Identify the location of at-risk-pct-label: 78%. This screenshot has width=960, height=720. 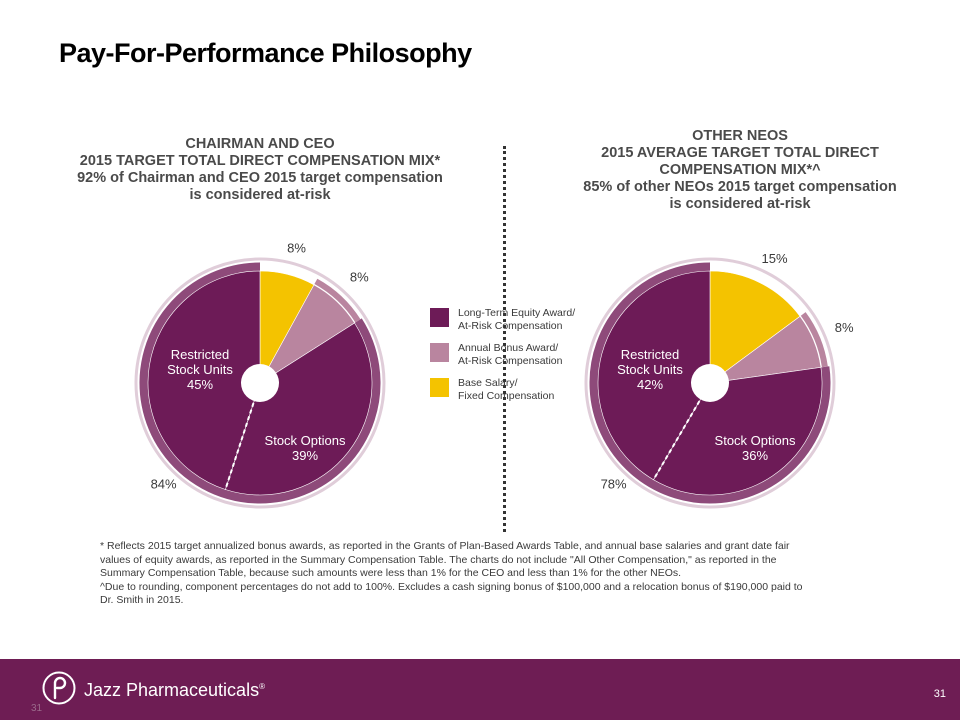
(614, 483).